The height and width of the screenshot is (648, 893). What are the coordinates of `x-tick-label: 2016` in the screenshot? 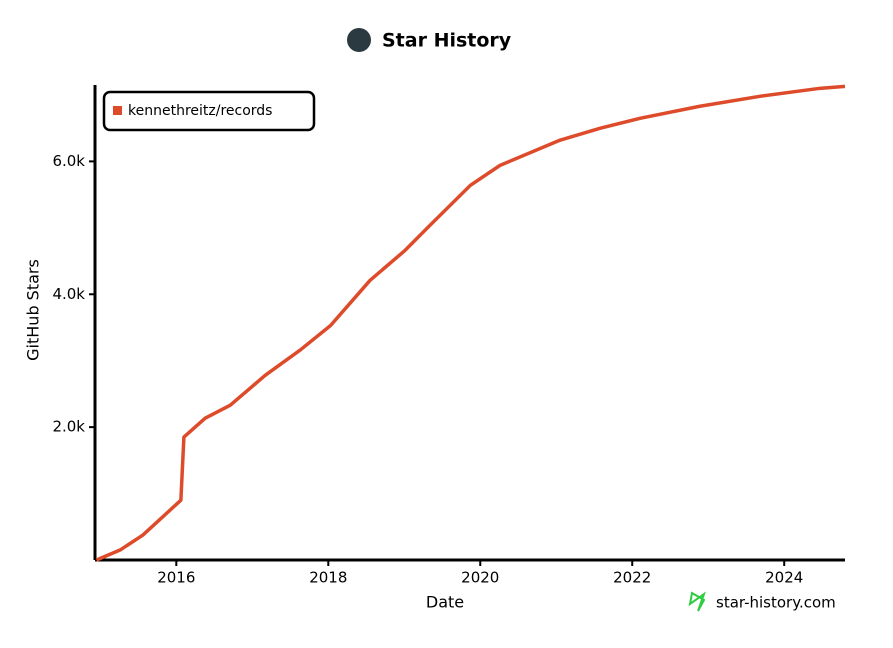 It's located at (176, 578).